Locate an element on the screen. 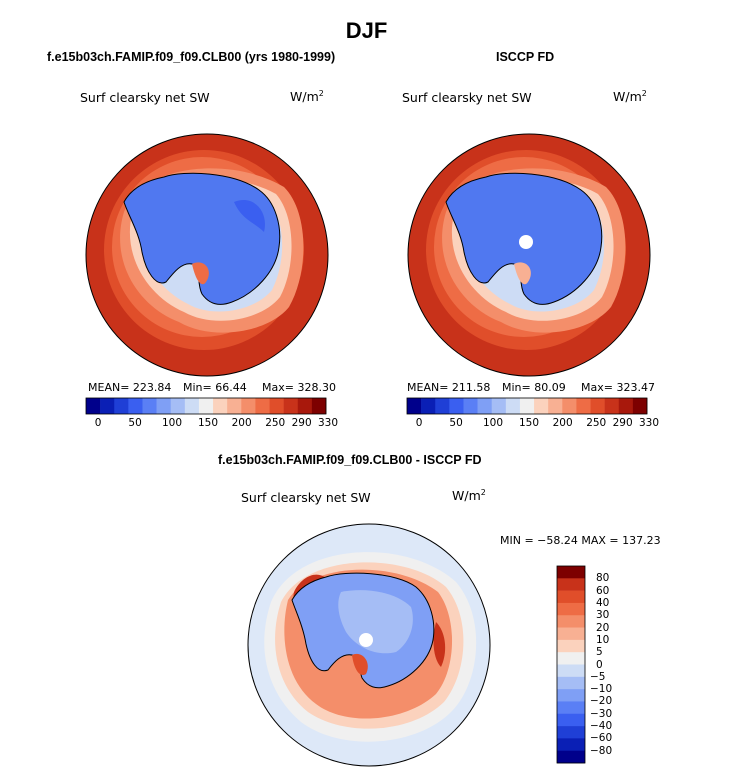 The height and width of the screenshot is (772, 733). model-panel-variable: Surf clearsky net SW is located at coordinates (145, 97).